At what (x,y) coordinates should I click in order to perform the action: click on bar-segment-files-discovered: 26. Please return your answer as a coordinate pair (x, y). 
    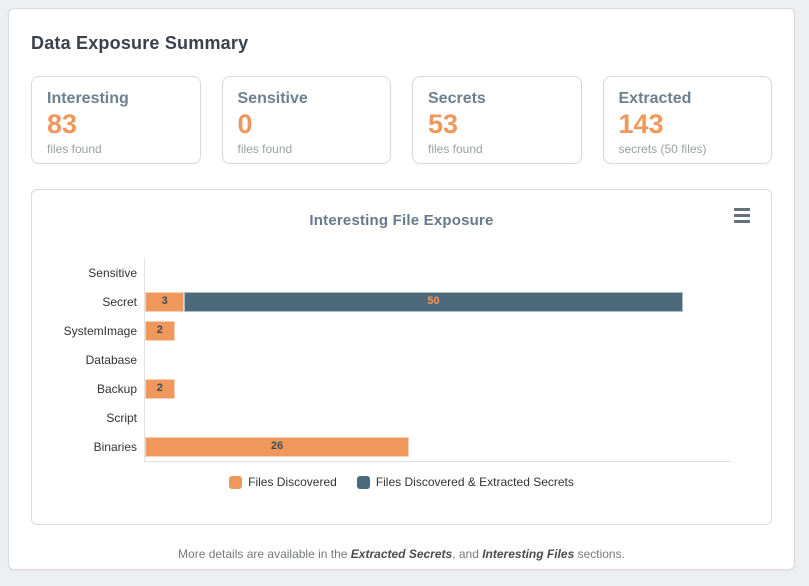
    Looking at the image, I should click on (277, 446).